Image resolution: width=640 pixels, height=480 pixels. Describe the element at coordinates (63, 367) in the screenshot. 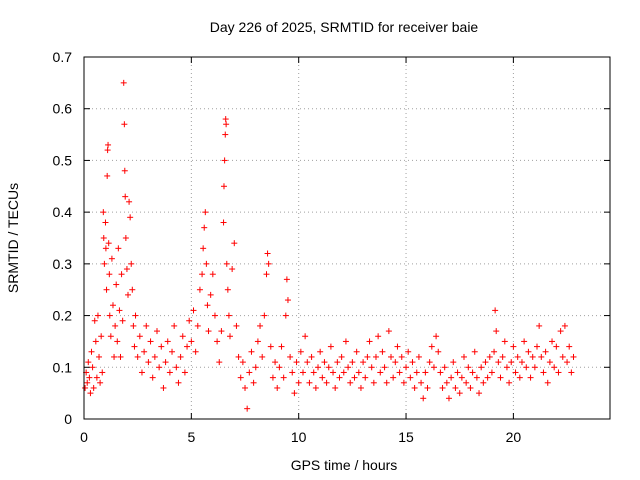

I see `y-tick-label: 0.1` at that location.